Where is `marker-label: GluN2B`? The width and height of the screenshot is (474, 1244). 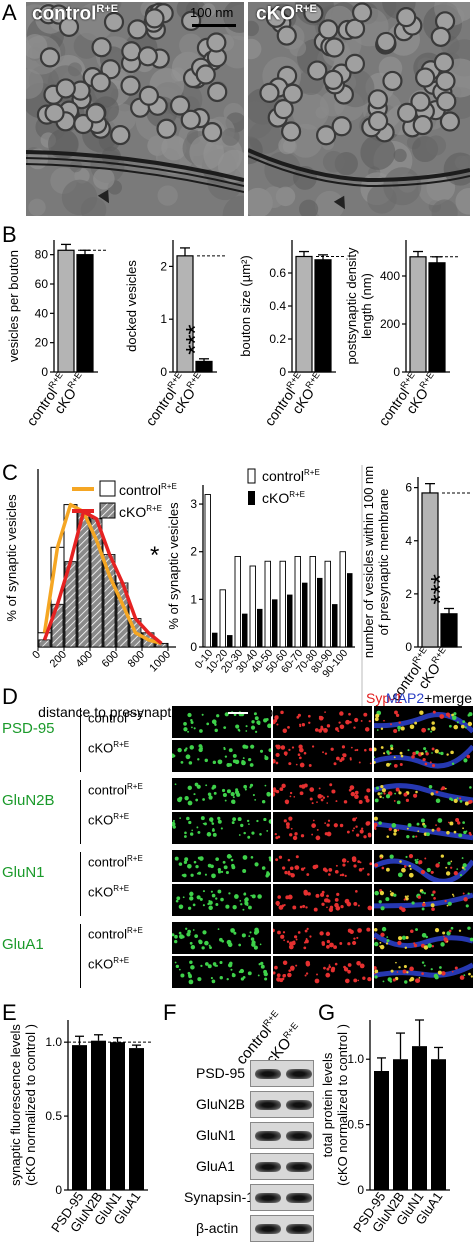
marker-label: GluN2B is located at coordinates (28, 800).